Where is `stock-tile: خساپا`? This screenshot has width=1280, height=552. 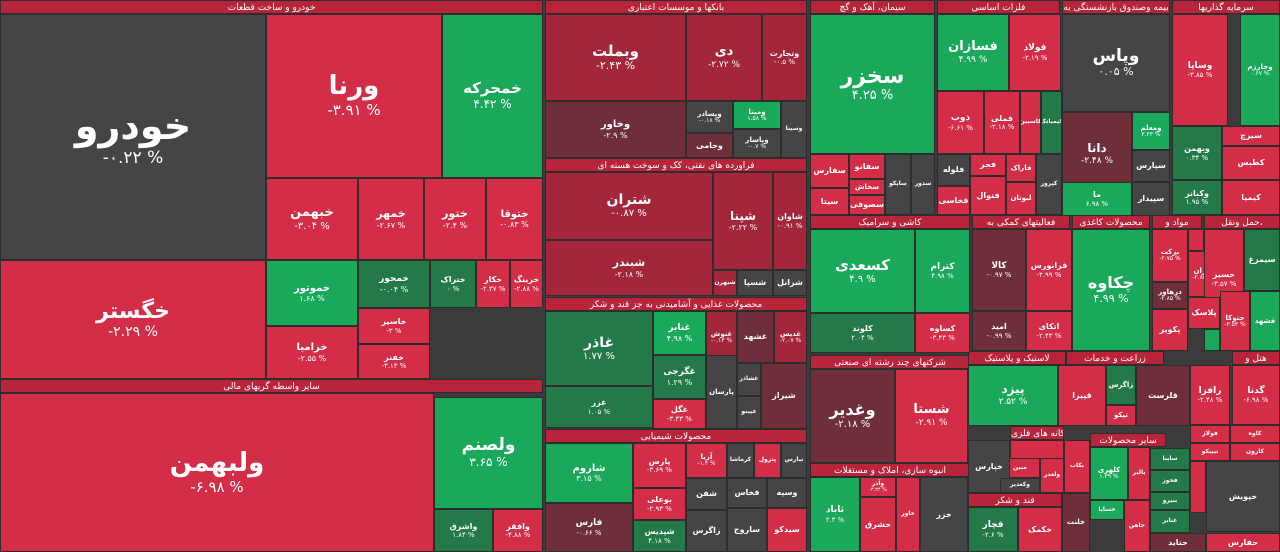 stock-tile: خساپا is located at coordinates (1107, 510).